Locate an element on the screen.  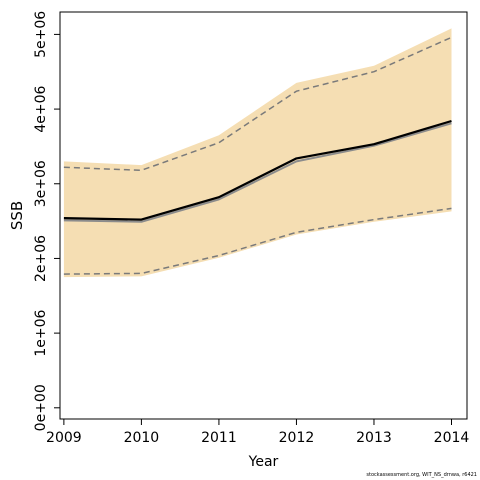
lower-bound-line is located at coordinates (257, 241).